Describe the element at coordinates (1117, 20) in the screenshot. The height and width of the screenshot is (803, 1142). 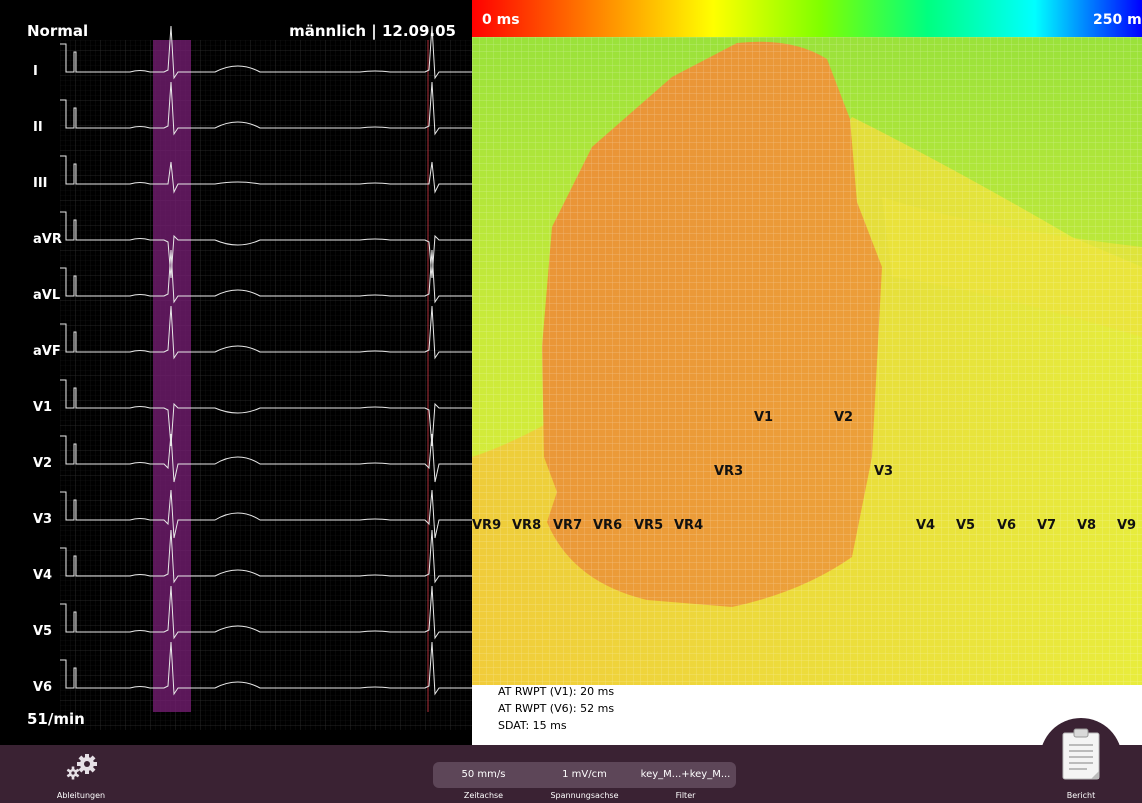
I see `scale-max-label: 250 ms` at that location.